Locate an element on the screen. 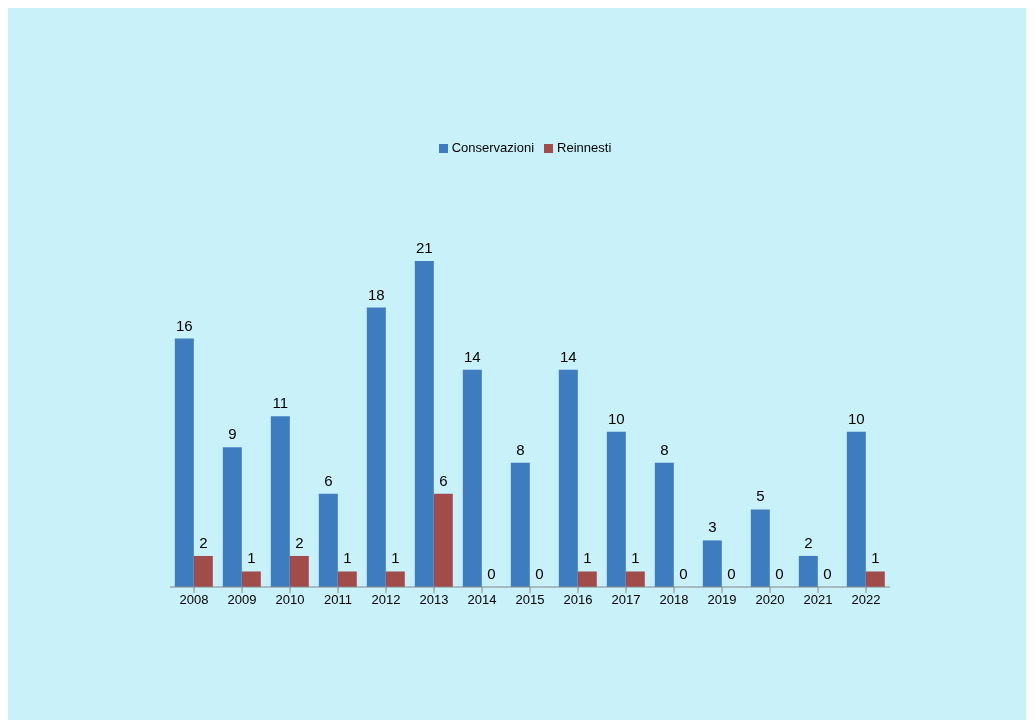 This screenshot has width=1034, height=723. x-tick-label: 2020 is located at coordinates (770, 600).